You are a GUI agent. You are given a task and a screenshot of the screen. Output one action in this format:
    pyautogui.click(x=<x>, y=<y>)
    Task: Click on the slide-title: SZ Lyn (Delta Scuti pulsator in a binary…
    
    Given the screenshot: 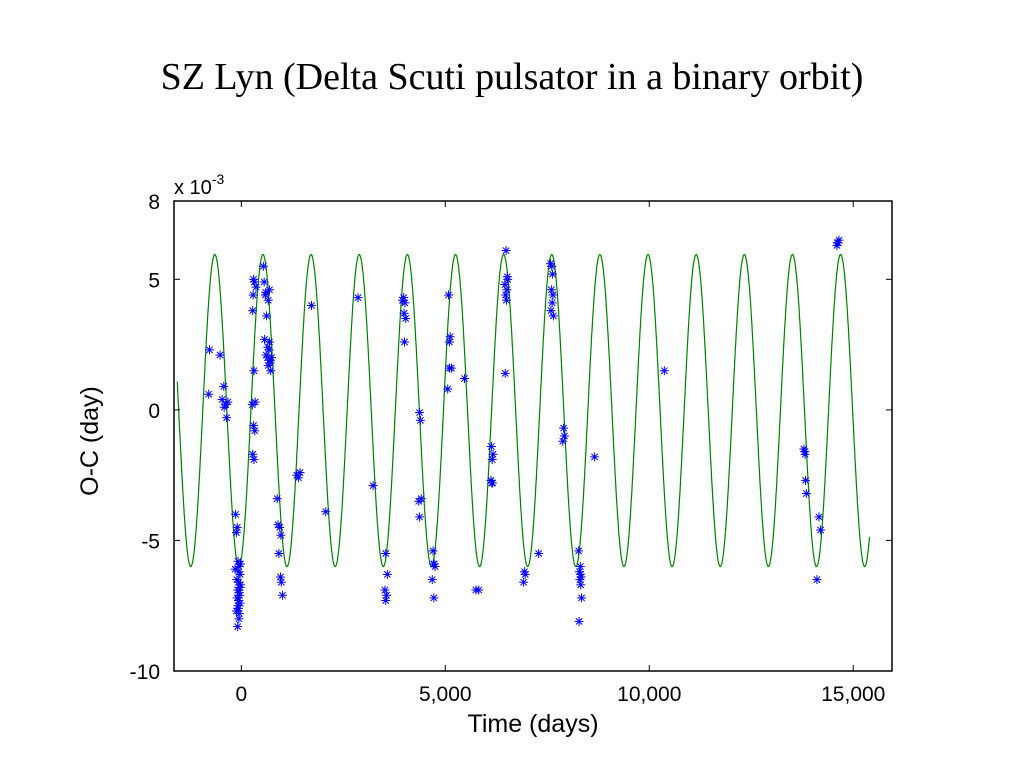 What is the action you would take?
    pyautogui.click(x=512, y=77)
    